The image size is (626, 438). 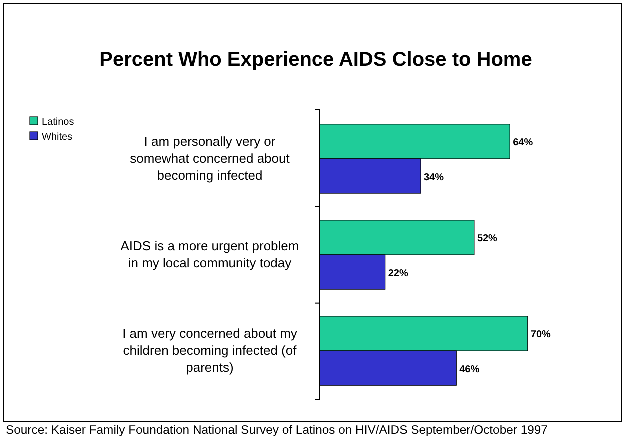 What do you see at coordinates (470, 370) in the screenshot?
I see `data-label: 46%` at bounding box center [470, 370].